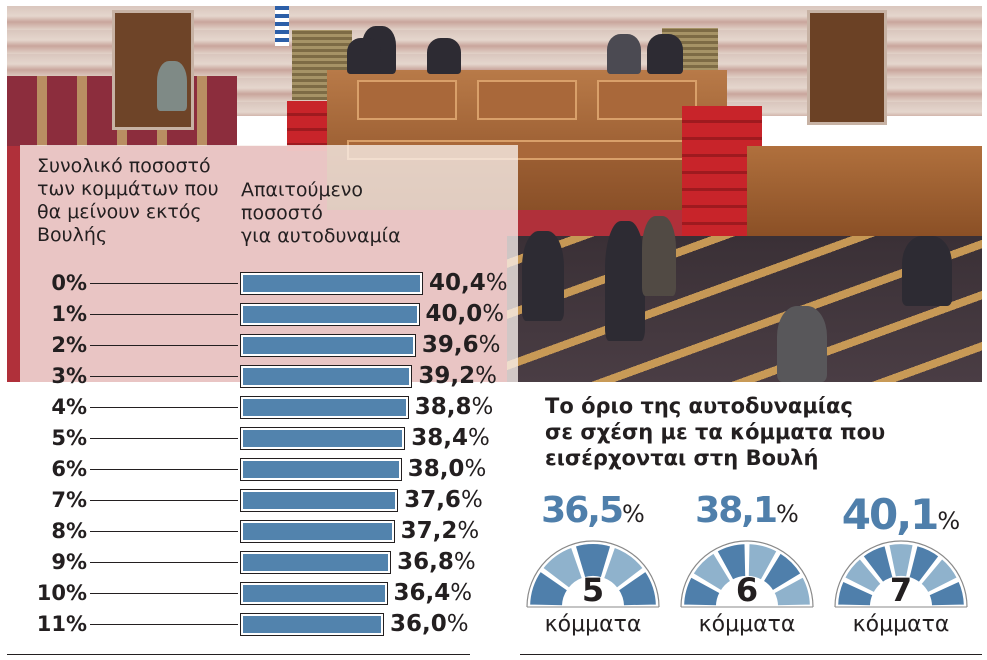 The width and height of the screenshot is (987, 660). Describe the element at coordinates (429, 624) in the screenshot. I see `value-label: 36,0%` at that location.